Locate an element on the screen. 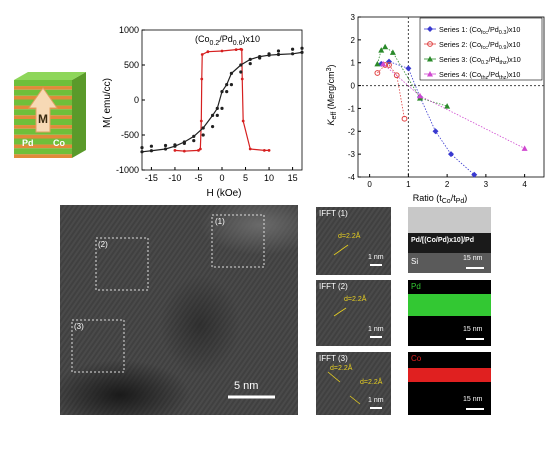 This screenshot has height=454, width=555. multilayer-schematic: M Pd Co is located at coordinates (50, 115).